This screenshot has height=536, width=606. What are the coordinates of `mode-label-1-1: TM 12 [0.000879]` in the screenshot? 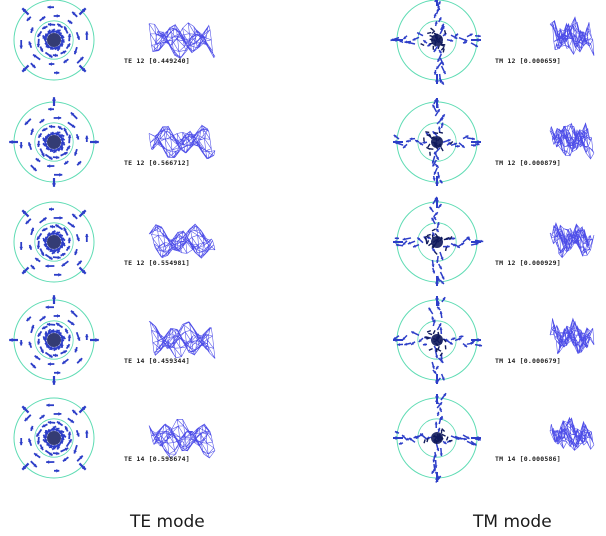 It's located at (528, 163).